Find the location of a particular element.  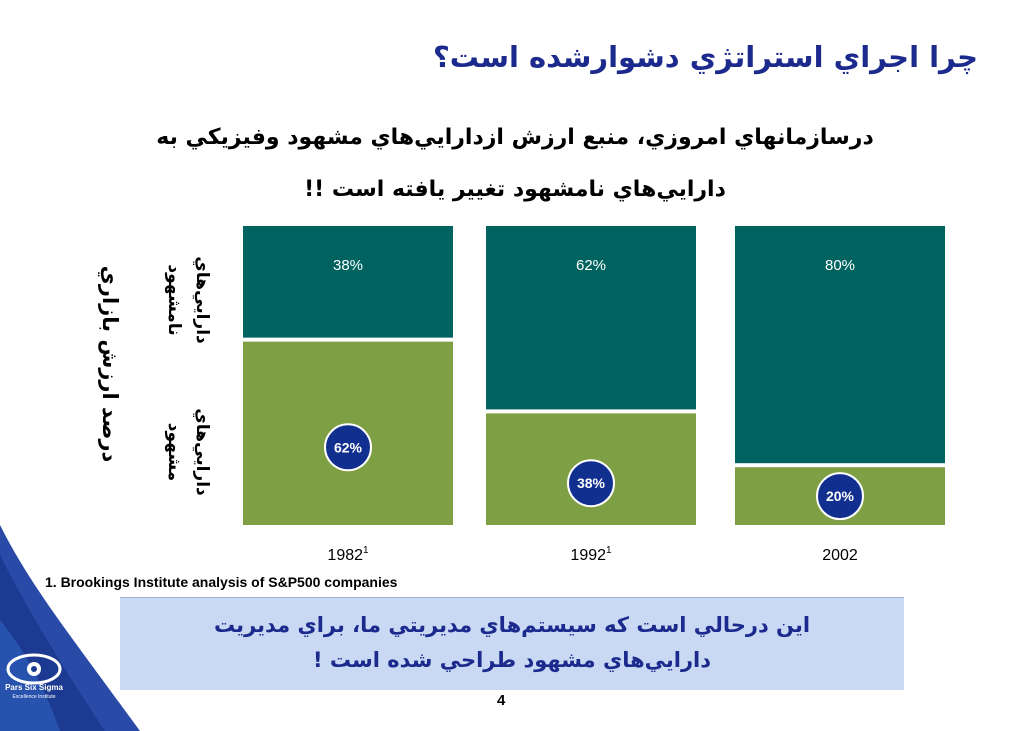

badge-tangible-1982 is located at coordinates (348, 447).